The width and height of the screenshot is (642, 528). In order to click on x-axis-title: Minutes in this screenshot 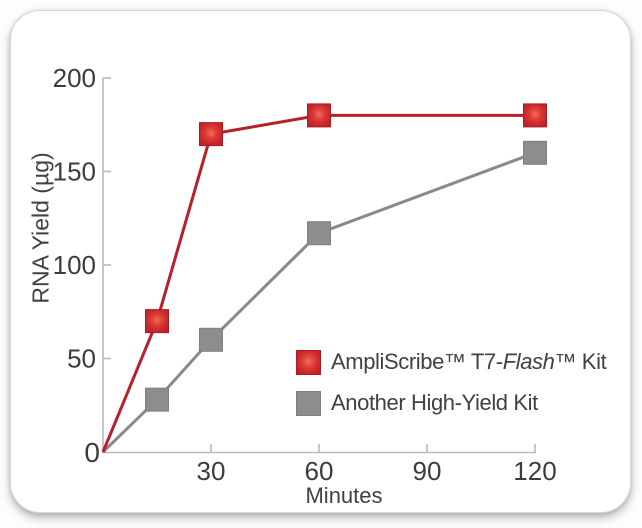, I will do `click(344, 495)`.